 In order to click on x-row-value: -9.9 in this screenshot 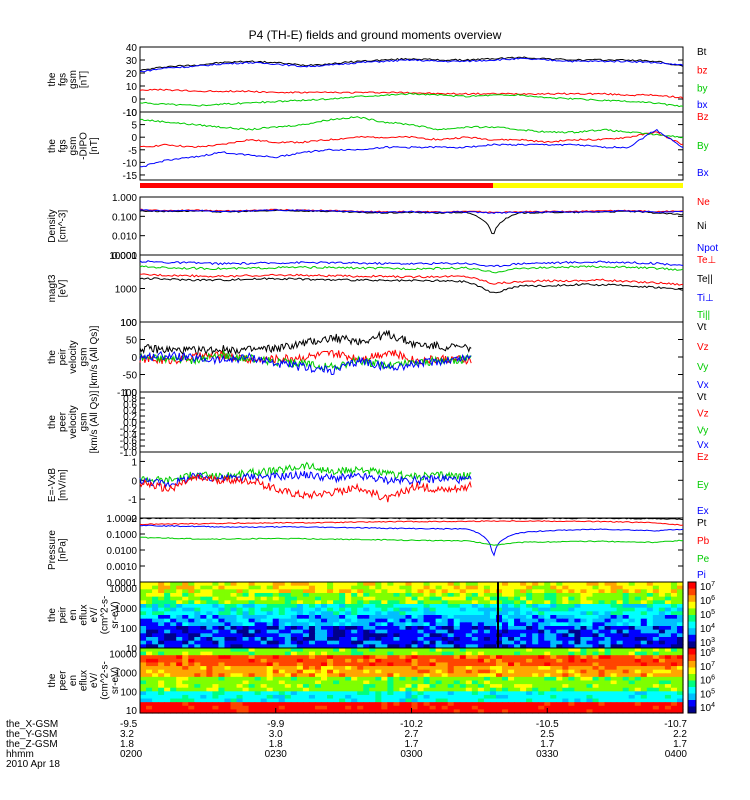, I will do `click(276, 724)`.